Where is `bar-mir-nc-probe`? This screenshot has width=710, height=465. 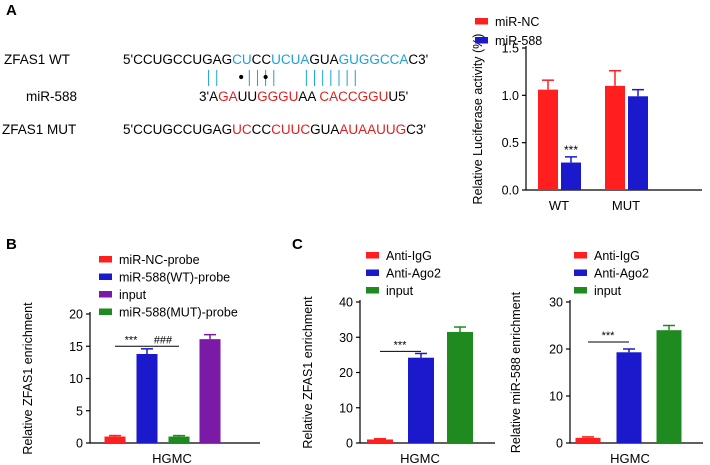
bar-mir-nc-probe is located at coordinates (115, 439).